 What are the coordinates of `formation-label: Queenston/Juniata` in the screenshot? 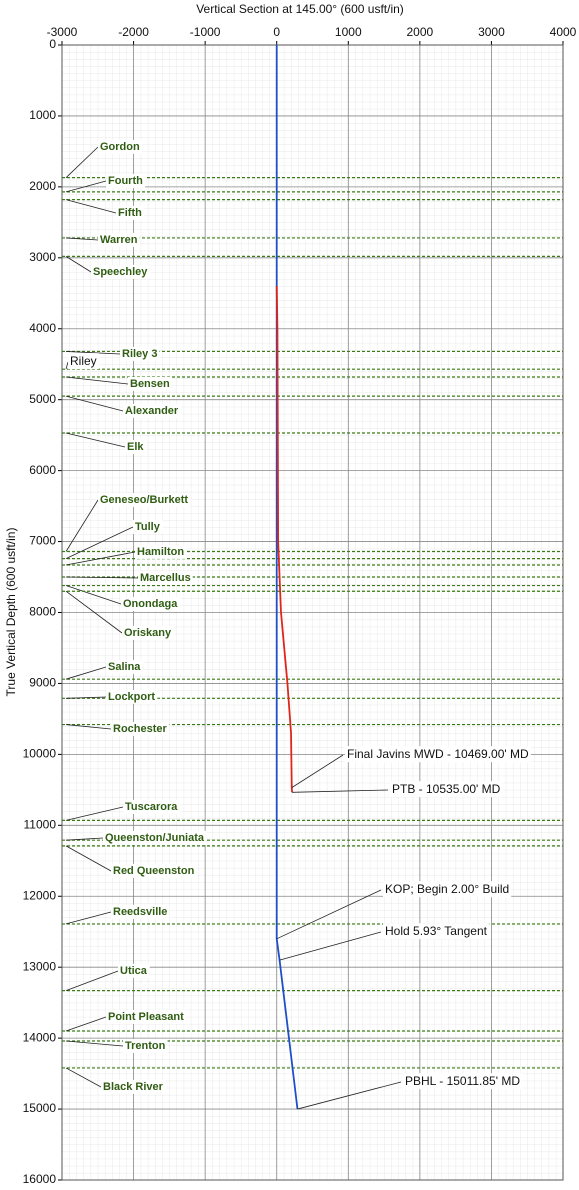 It's located at (155, 838).